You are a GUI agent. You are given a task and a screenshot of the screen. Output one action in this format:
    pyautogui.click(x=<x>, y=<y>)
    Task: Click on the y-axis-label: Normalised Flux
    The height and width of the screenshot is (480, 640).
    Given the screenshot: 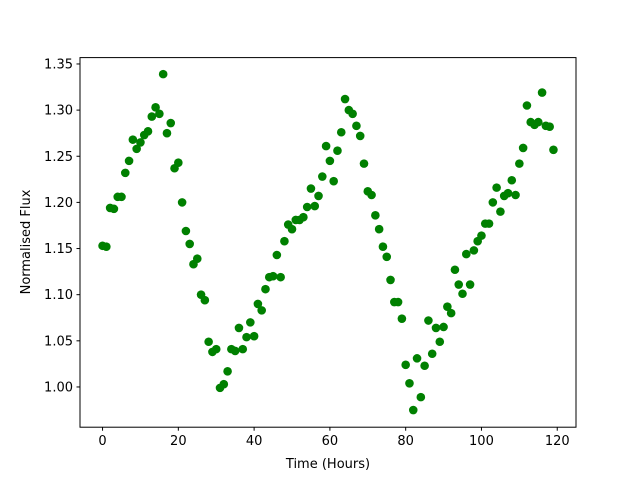 What is the action you would take?
    pyautogui.click(x=26, y=241)
    